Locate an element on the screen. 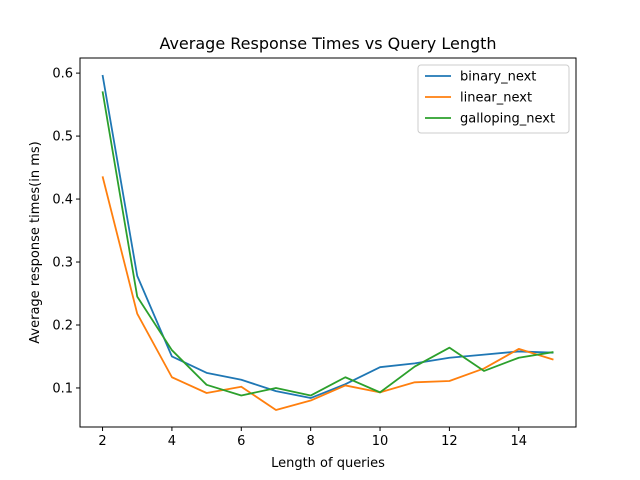 The height and width of the screenshot is (480, 640). legend-box is located at coordinates (493, 99).